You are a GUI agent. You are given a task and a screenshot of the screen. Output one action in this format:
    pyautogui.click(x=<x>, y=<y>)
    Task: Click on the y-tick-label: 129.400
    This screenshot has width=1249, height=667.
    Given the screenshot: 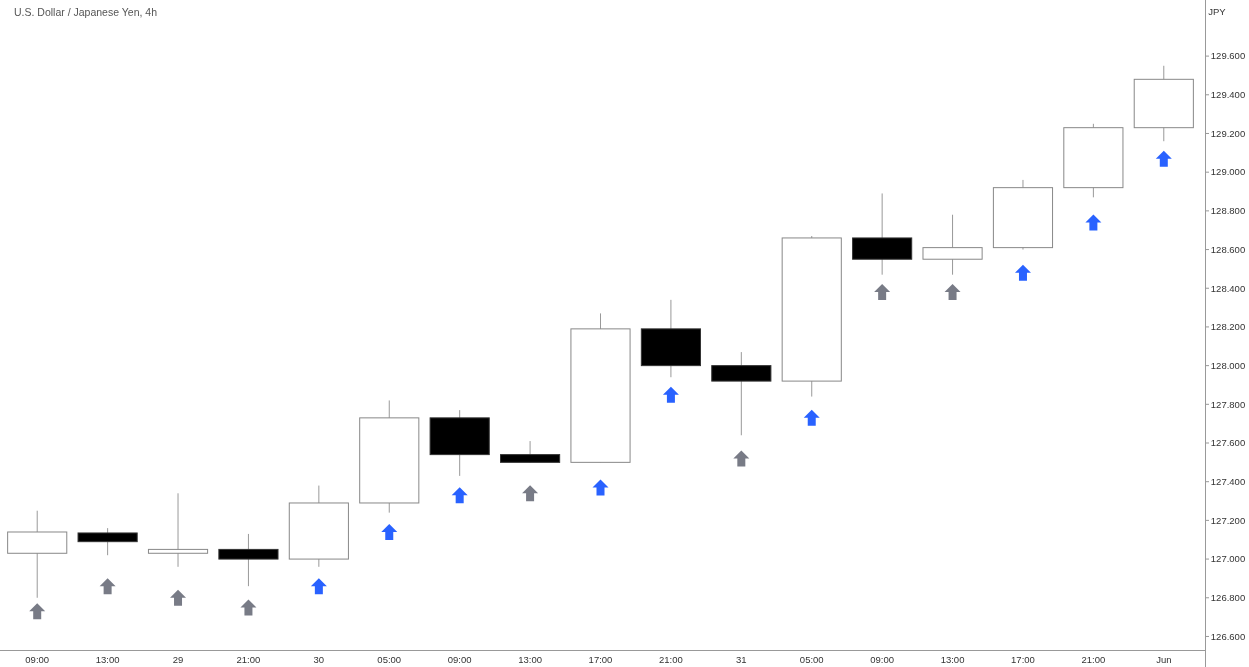 What is the action you would take?
    pyautogui.click(x=1228, y=95)
    